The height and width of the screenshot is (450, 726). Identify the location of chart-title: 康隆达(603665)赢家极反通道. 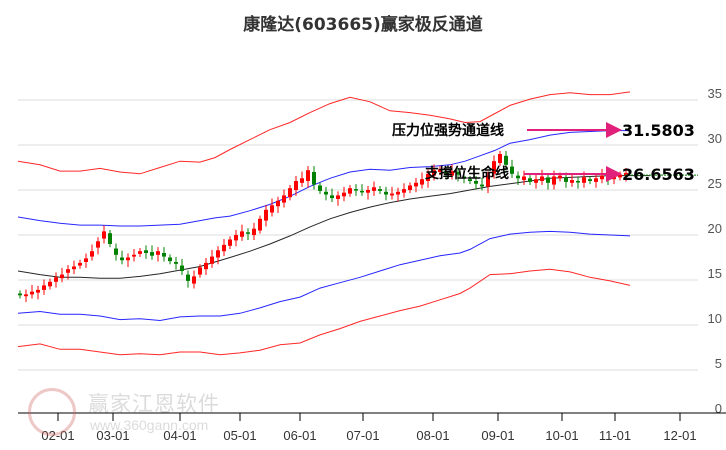
(363, 25).